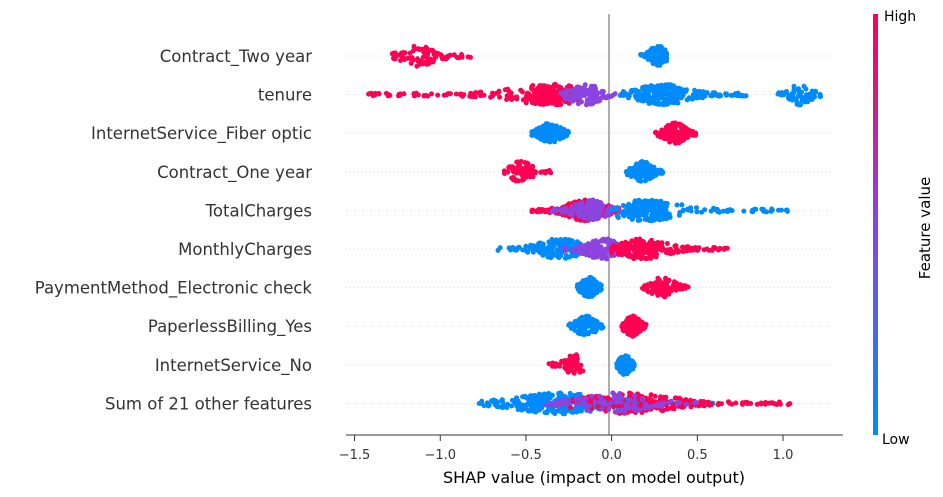  What do you see at coordinates (526, 455) in the screenshot?
I see `x-tick-label: −0.5` at bounding box center [526, 455].